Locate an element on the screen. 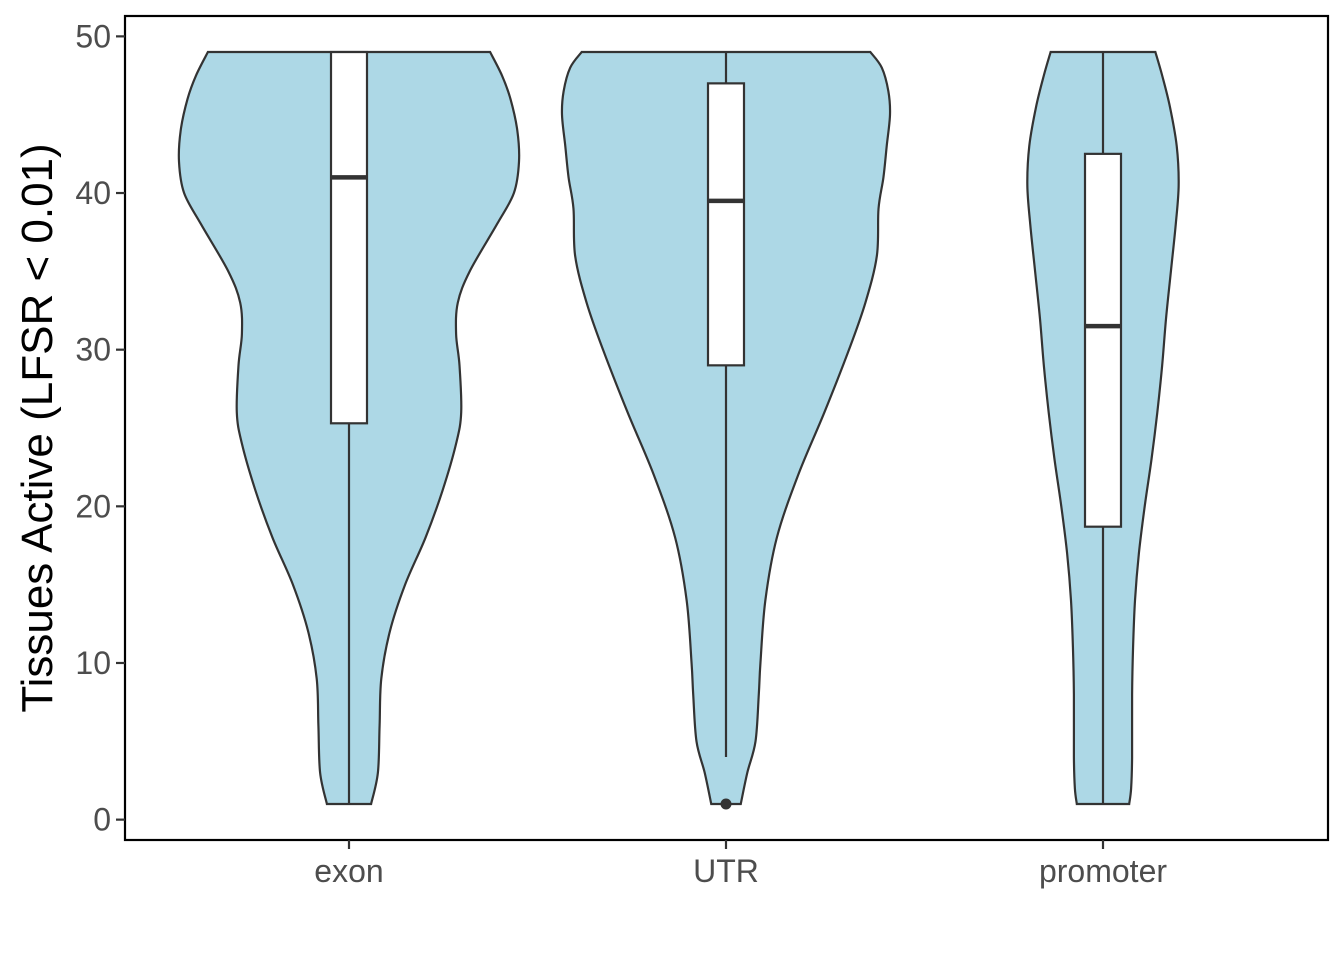 Image resolution: width=1344 pixels, height=960 pixels. x-tick-label-UTR: UTR is located at coordinates (726, 871).